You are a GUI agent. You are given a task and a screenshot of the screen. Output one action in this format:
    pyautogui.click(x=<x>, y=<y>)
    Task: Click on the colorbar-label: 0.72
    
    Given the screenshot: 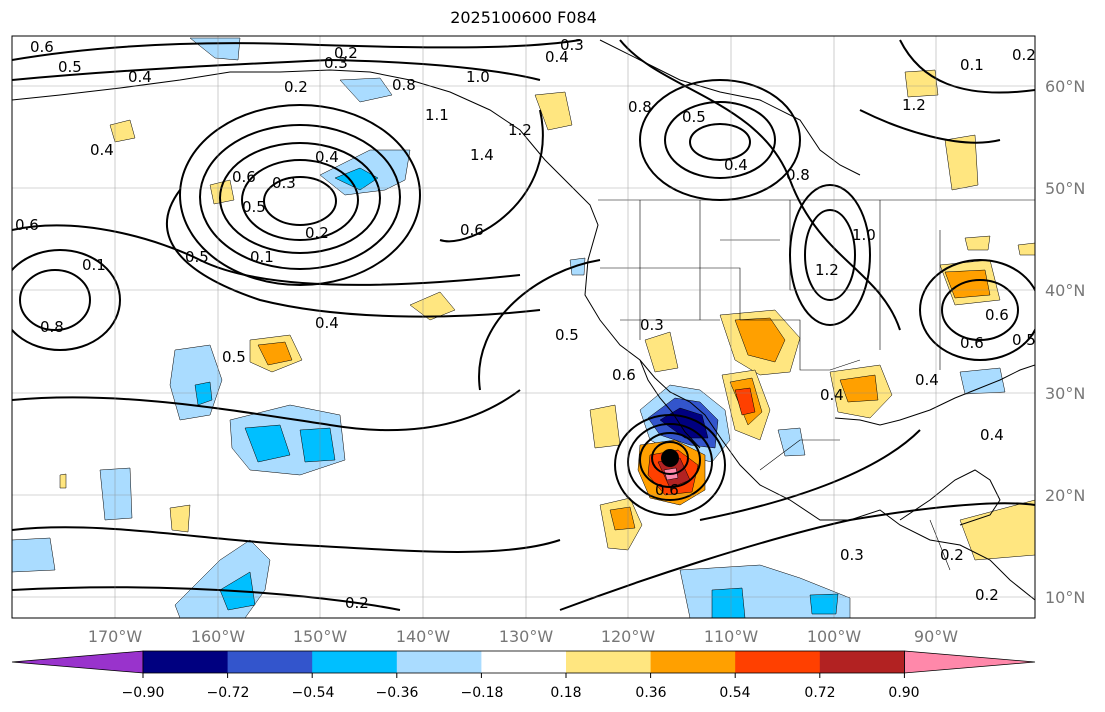 What is the action you would take?
    pyautogui.click(x=819, y=693)
    